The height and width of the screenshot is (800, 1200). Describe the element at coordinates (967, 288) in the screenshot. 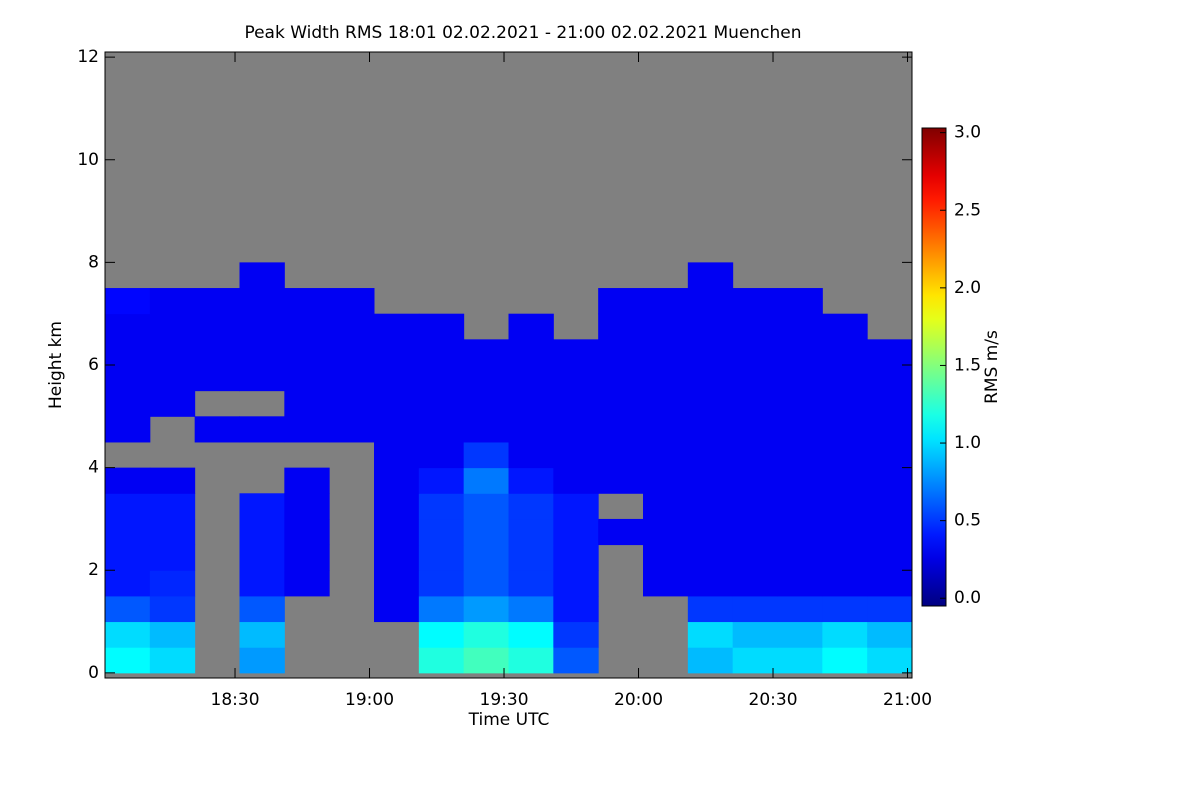

I see `colorbar-tick-label: 2.0` at that location.